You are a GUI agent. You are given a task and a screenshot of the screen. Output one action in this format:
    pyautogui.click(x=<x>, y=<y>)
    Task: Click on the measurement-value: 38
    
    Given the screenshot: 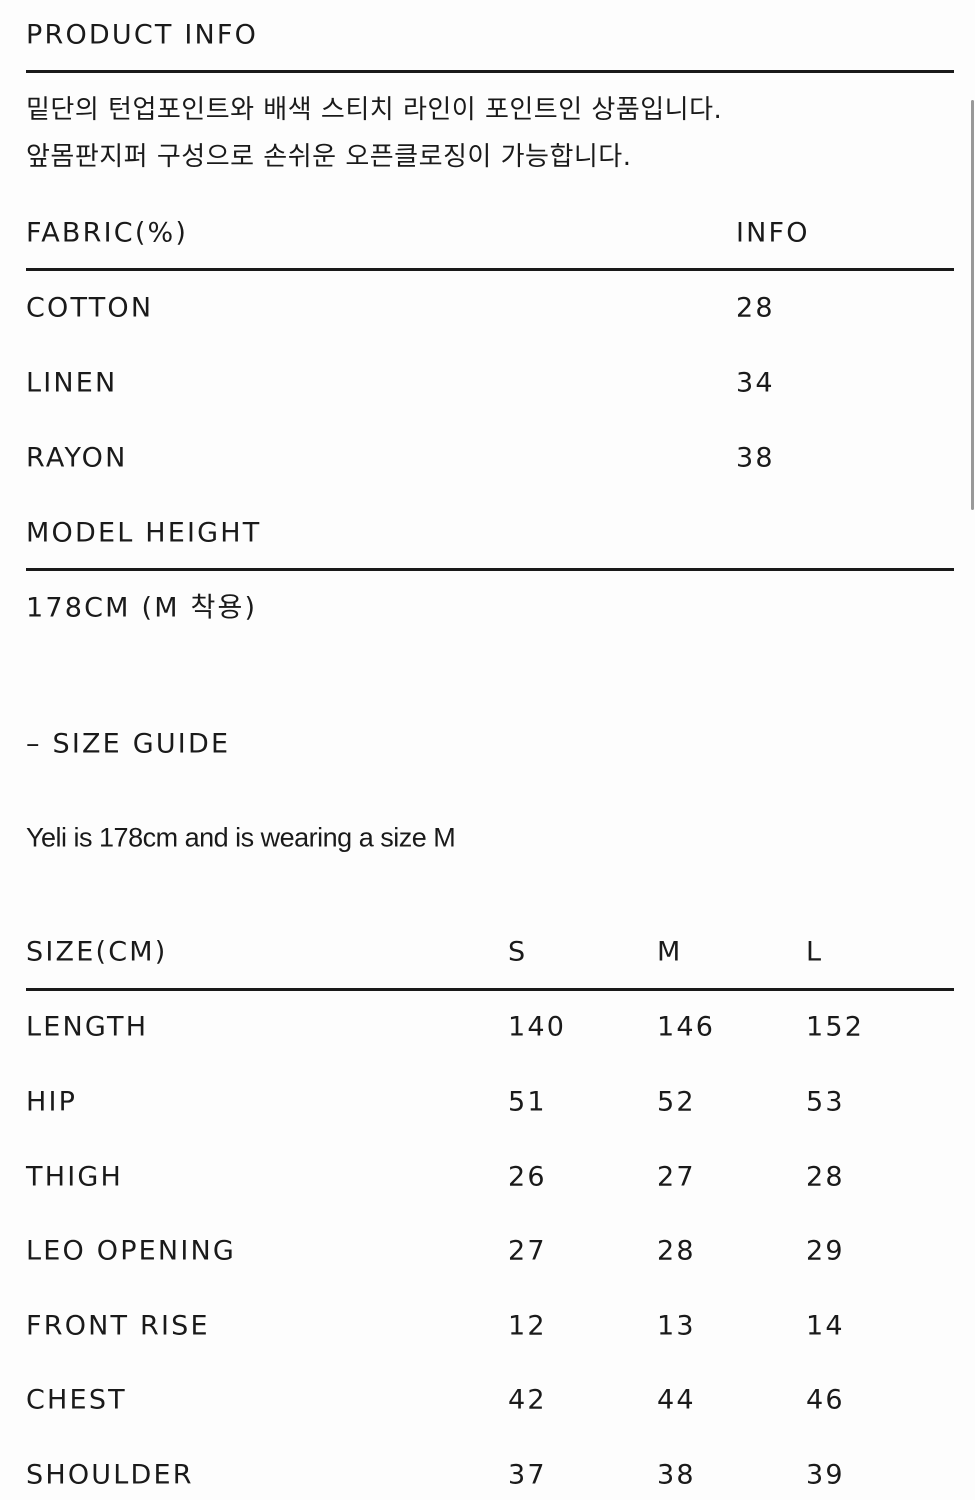 What is the action you would take?
    pyautogui.click(x=676, y=1475)
    